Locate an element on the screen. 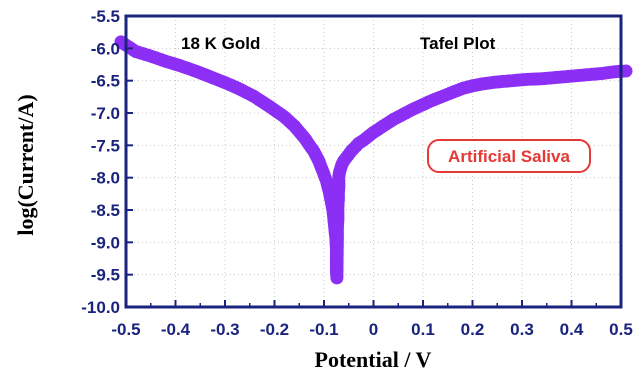 This screenshot has width=636, height=374. x-tick-label: -0.3 is located at coordinates (224, 329).